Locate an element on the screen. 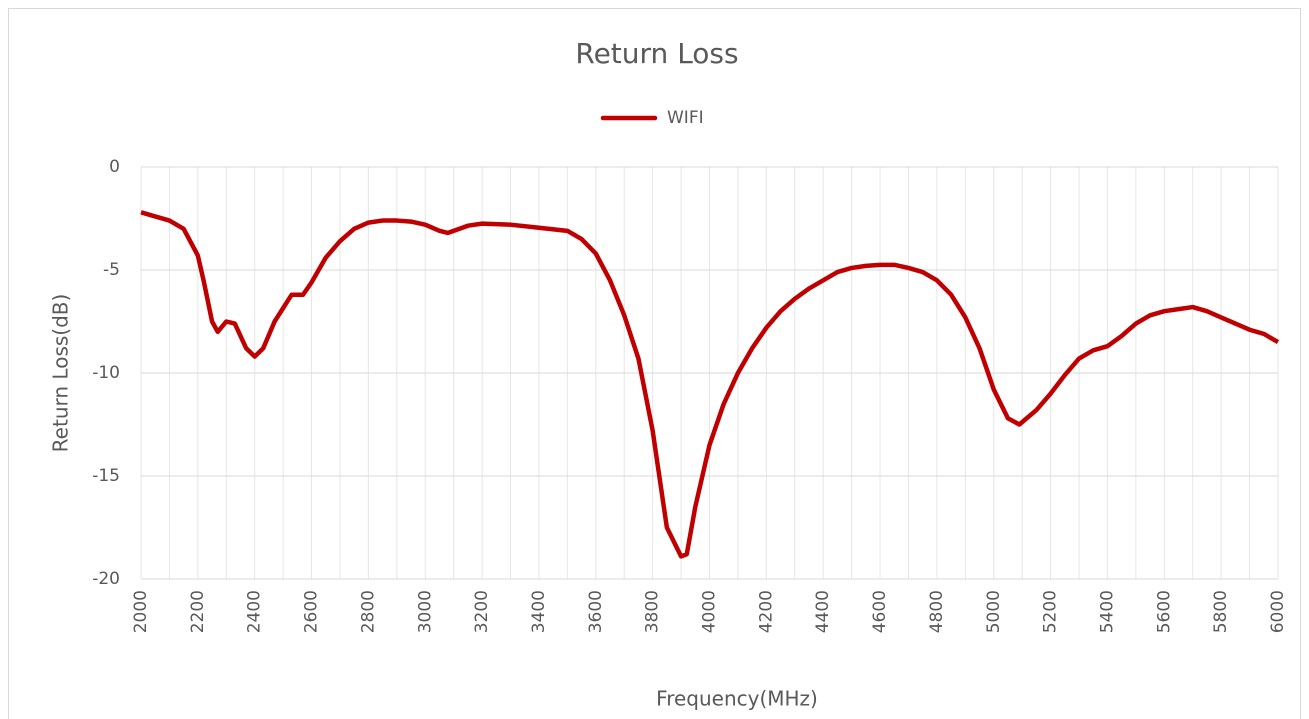 This screenshot has height=719, width=1309. x-tick-label: 3400 is located at coordinates (539, 611).